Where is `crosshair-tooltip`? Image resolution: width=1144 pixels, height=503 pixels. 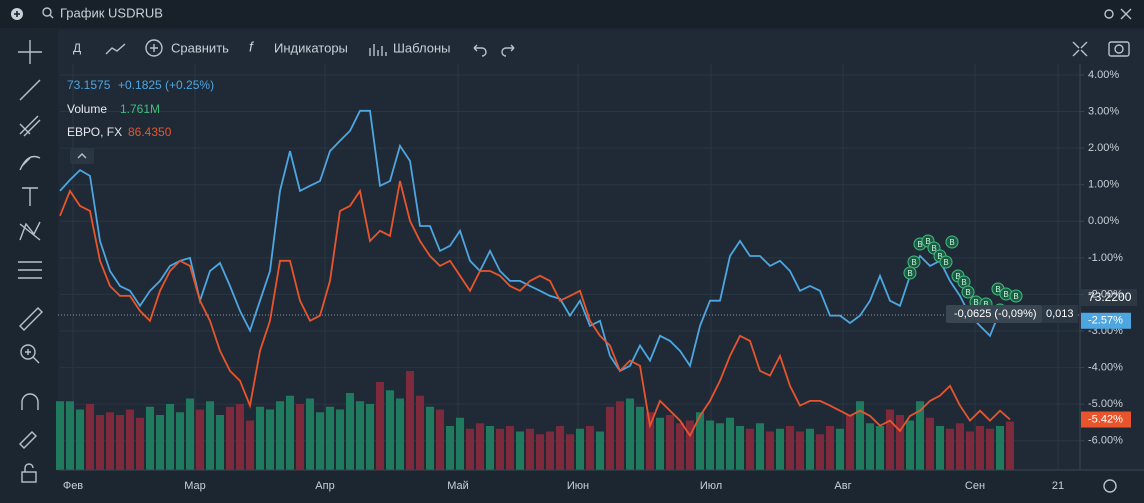
crosshair-tooltip is located at coordinates (994, 314).